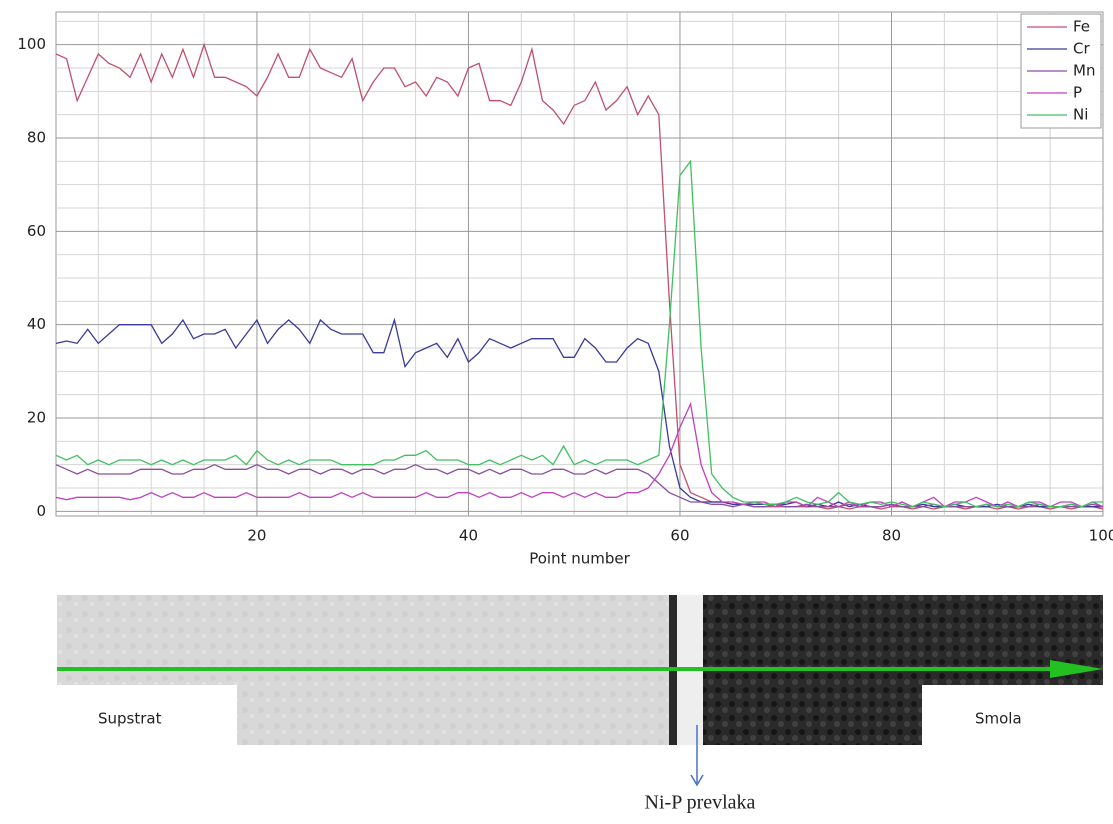 This screenshot has height=824, width=1113. What do you see at coordinates (1076, 669) in the screenshot?
I see `scan-arrow` at bounding box center [1076, 669].